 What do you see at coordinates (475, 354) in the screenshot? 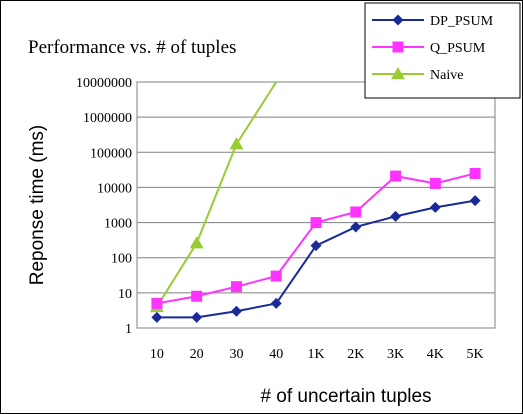
I see `x-tick-label: 5K` at bounding box center [475, 354].